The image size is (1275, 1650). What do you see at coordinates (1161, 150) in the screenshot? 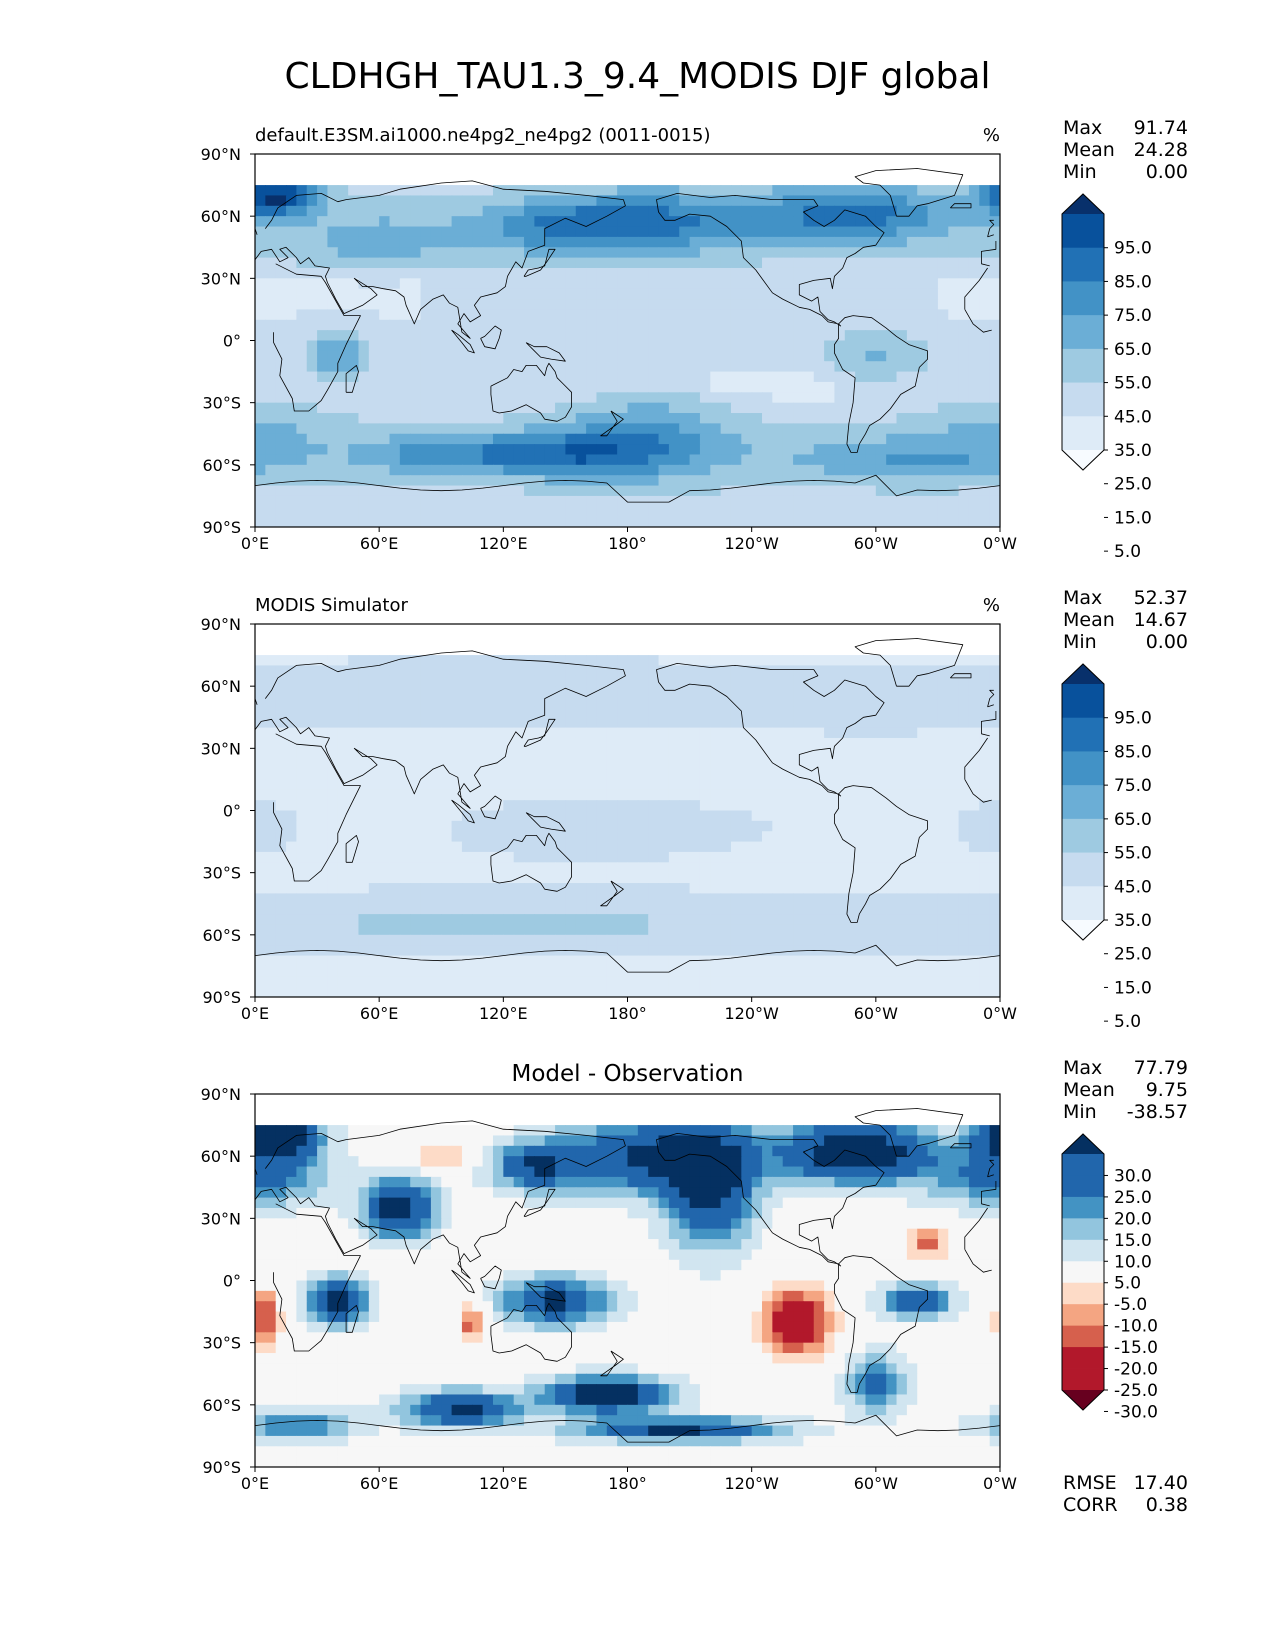
I see `stat-value: 24.28` at bounding box center [1161, 150].